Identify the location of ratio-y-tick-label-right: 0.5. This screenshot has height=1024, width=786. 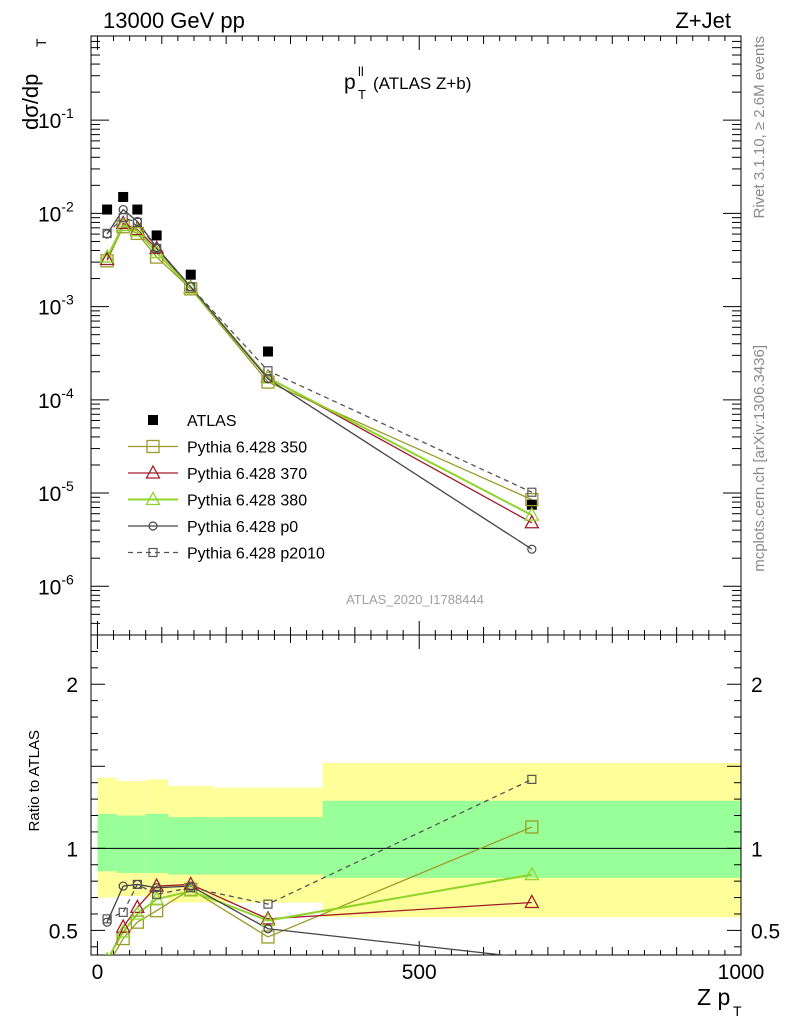
(765, 931).